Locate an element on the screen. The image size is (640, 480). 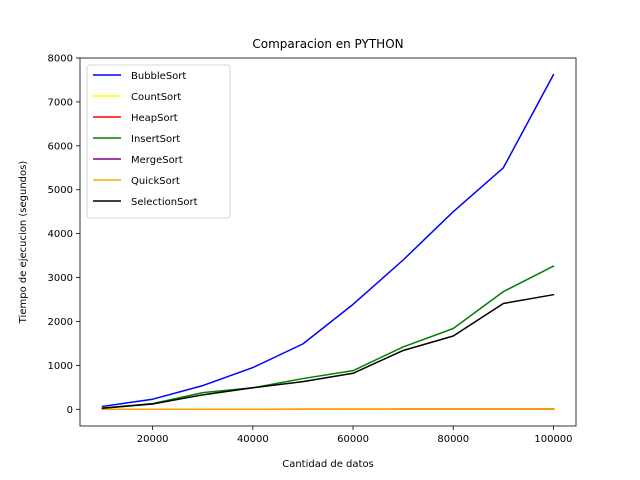
y-tick-label: 8000 is located at coordinates (60, 59).